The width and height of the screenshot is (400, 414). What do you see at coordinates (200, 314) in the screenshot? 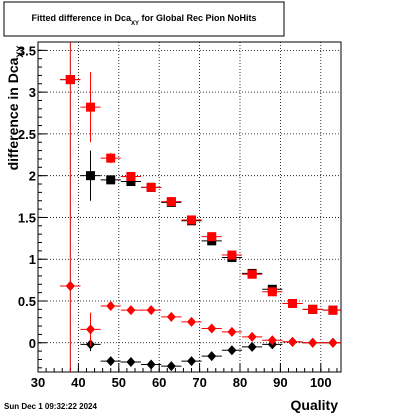
I see `data-series` at bounding box center [200, 314].